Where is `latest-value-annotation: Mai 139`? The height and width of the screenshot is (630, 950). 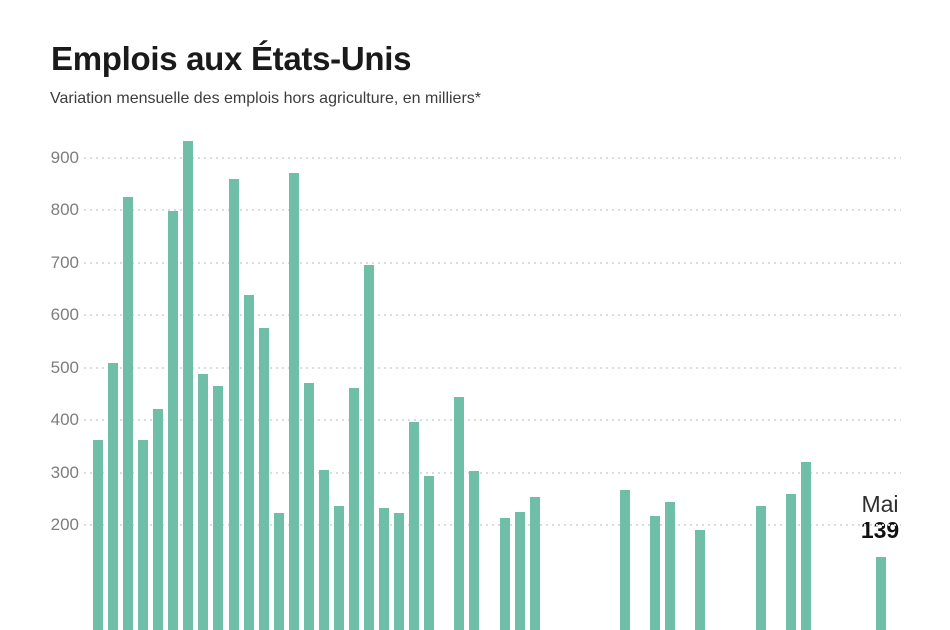 latest-value-annotation: Mai 139 is located at coordinates (880, 517).